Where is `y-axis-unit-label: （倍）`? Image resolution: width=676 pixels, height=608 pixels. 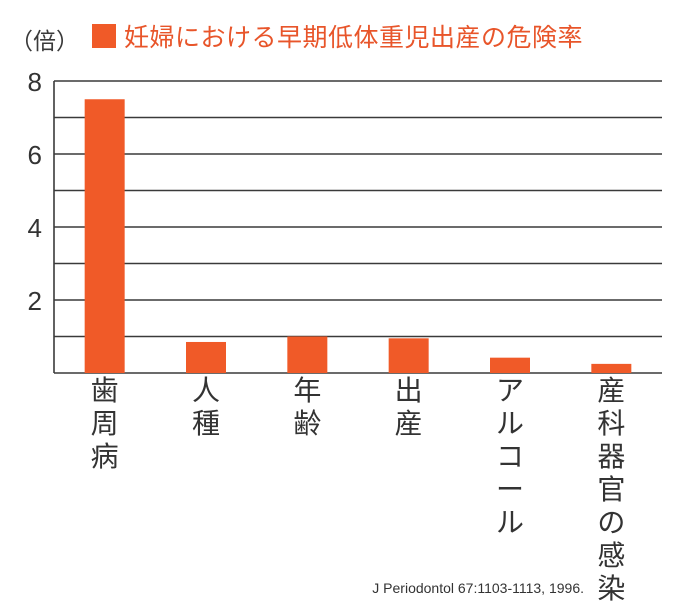
y-axis-unit-label: （倍） is located at coordinates (44, 42).